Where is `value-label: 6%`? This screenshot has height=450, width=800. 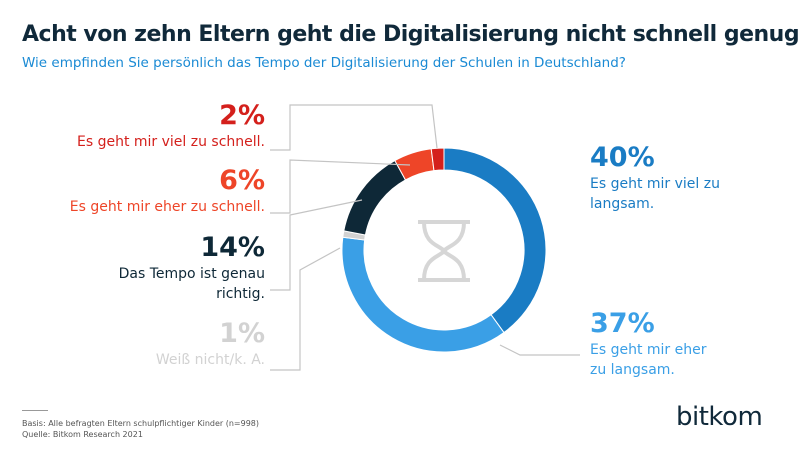
value-label: 6% is located at coordinates (242, 180).